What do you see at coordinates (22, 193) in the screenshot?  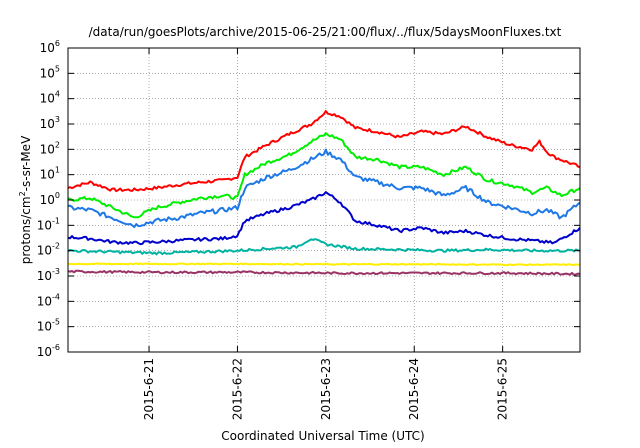 I see `y-axis-label-sup: 2` at bounding box center [22, 193].